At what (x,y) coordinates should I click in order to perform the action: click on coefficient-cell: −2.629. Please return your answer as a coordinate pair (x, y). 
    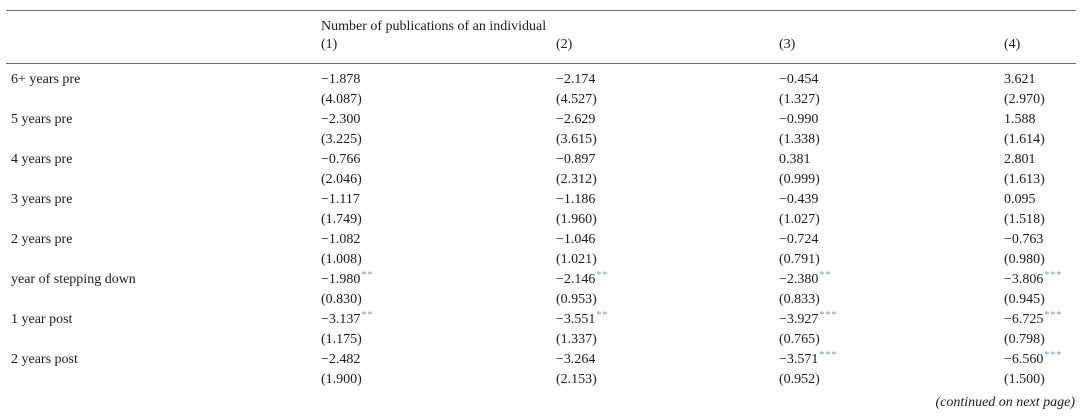
    Looking at the image, I should click on (667, 120).